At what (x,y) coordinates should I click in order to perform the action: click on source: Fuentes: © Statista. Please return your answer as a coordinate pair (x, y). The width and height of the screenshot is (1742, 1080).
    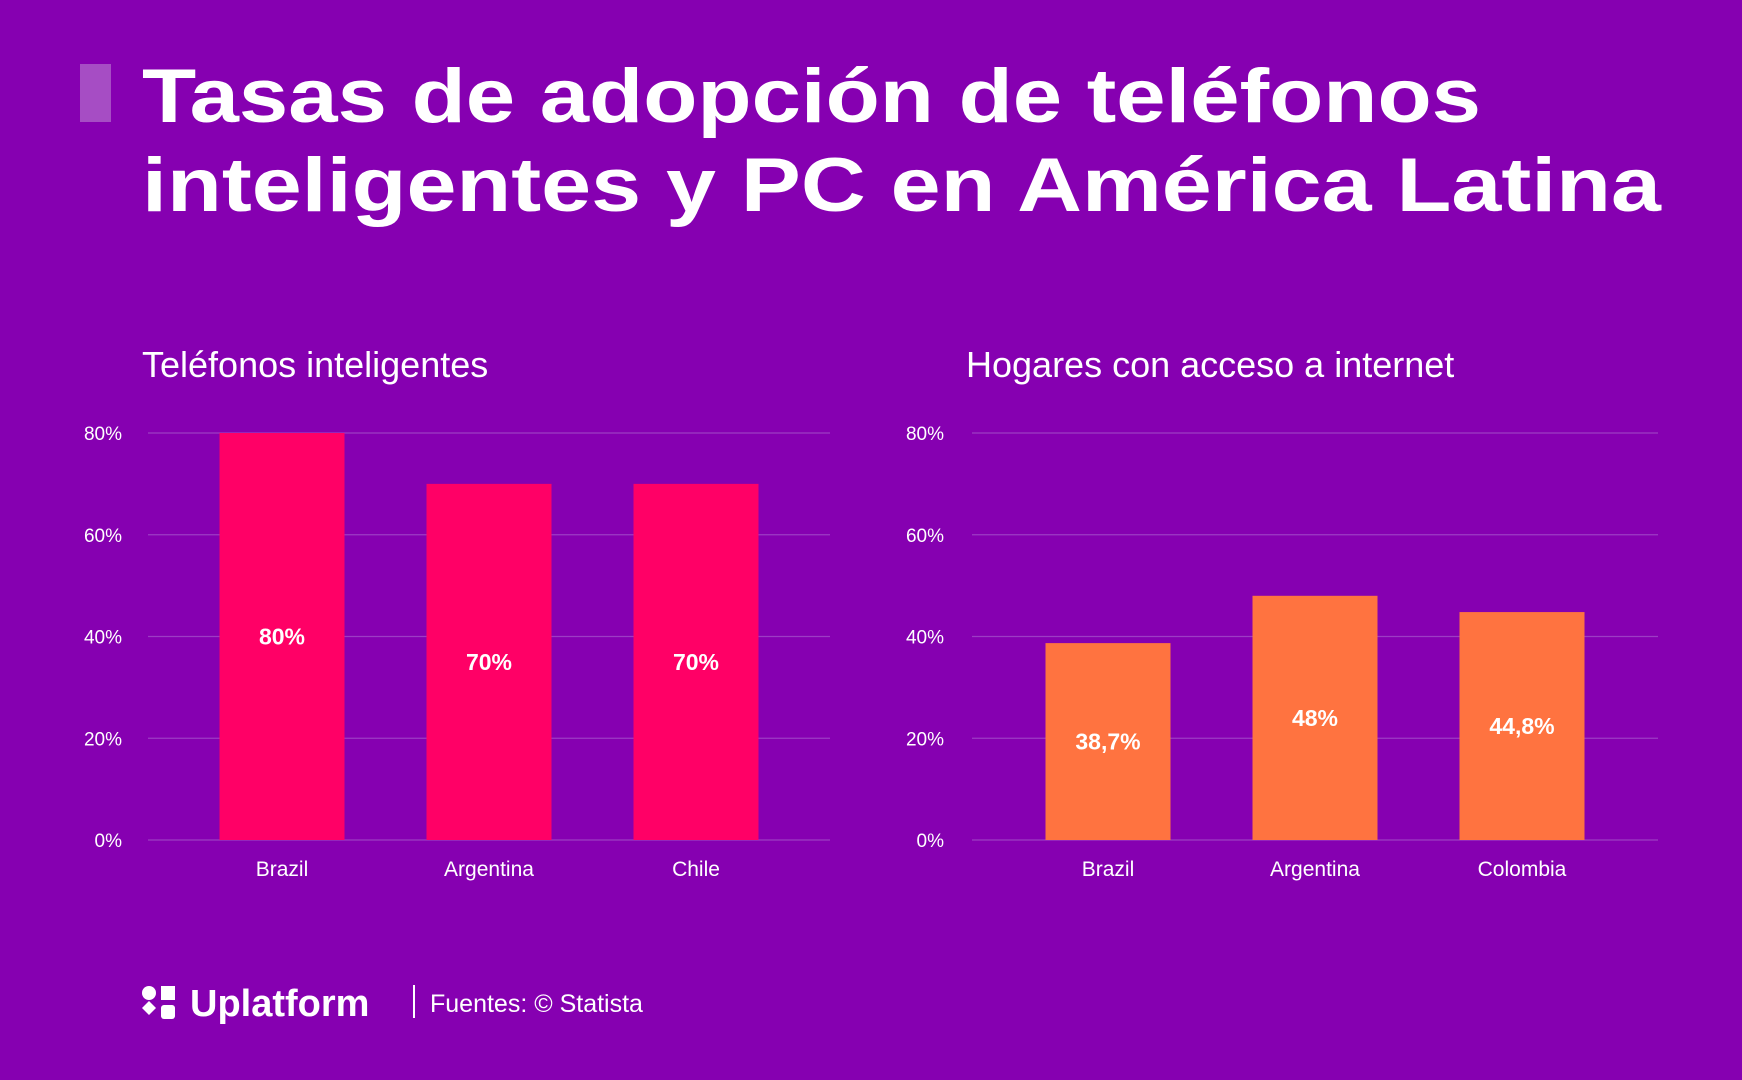
    Looking at the image, I should click on (536, 1004).